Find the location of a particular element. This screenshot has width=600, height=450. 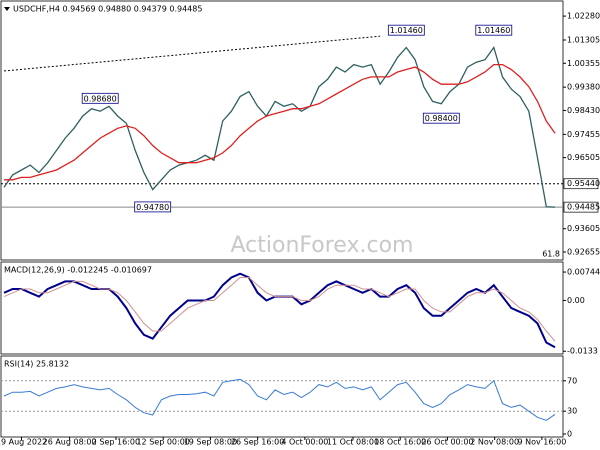

price-label: 0.94780 is located at coordinates (152, 207).